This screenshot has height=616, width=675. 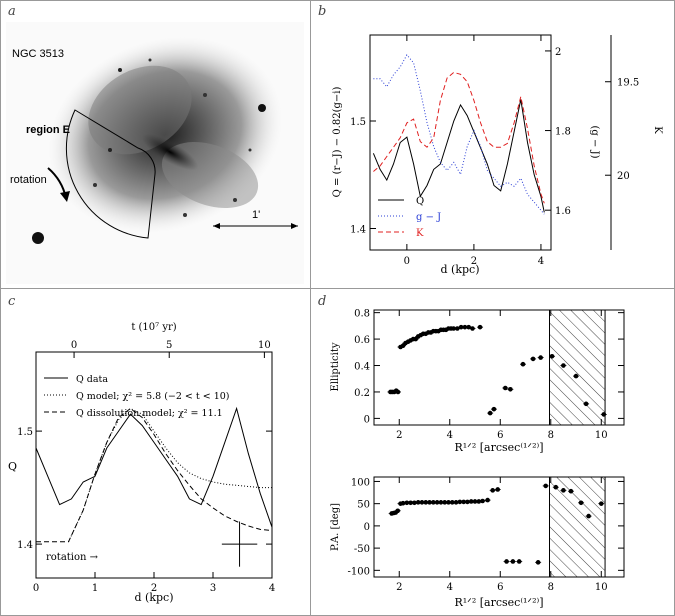 What do you see at coordinates (367, 527) in the screenshot?
I see `panel-d-bottom-ytick-label: 0` at bounding box center [367, 527].